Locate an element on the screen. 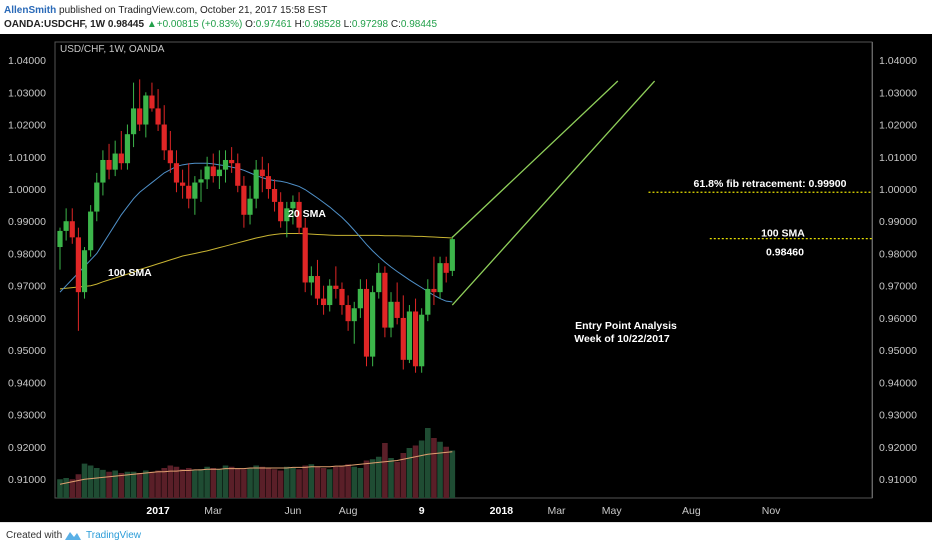  y-tick-left: 0.99000 is located at coordinates (27, 222).